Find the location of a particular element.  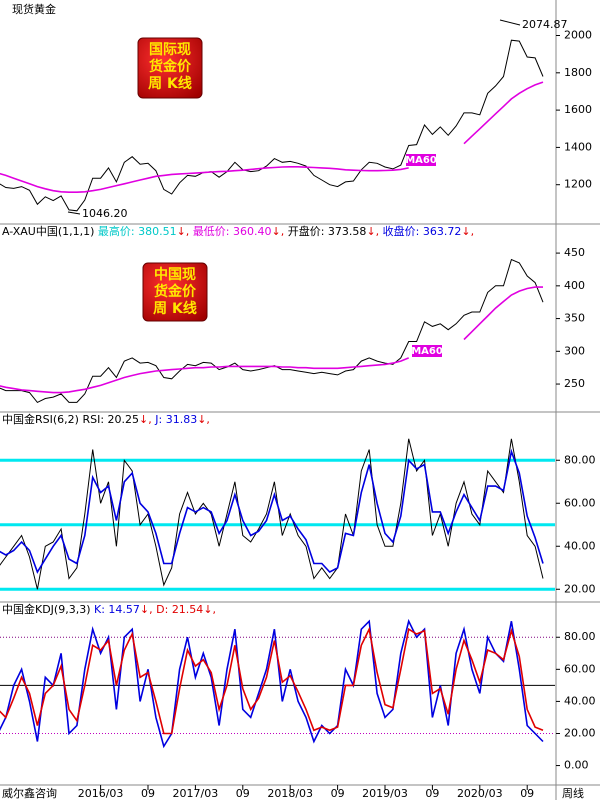

legend-item: K: 14.57 is located at coordinates (117, 609).